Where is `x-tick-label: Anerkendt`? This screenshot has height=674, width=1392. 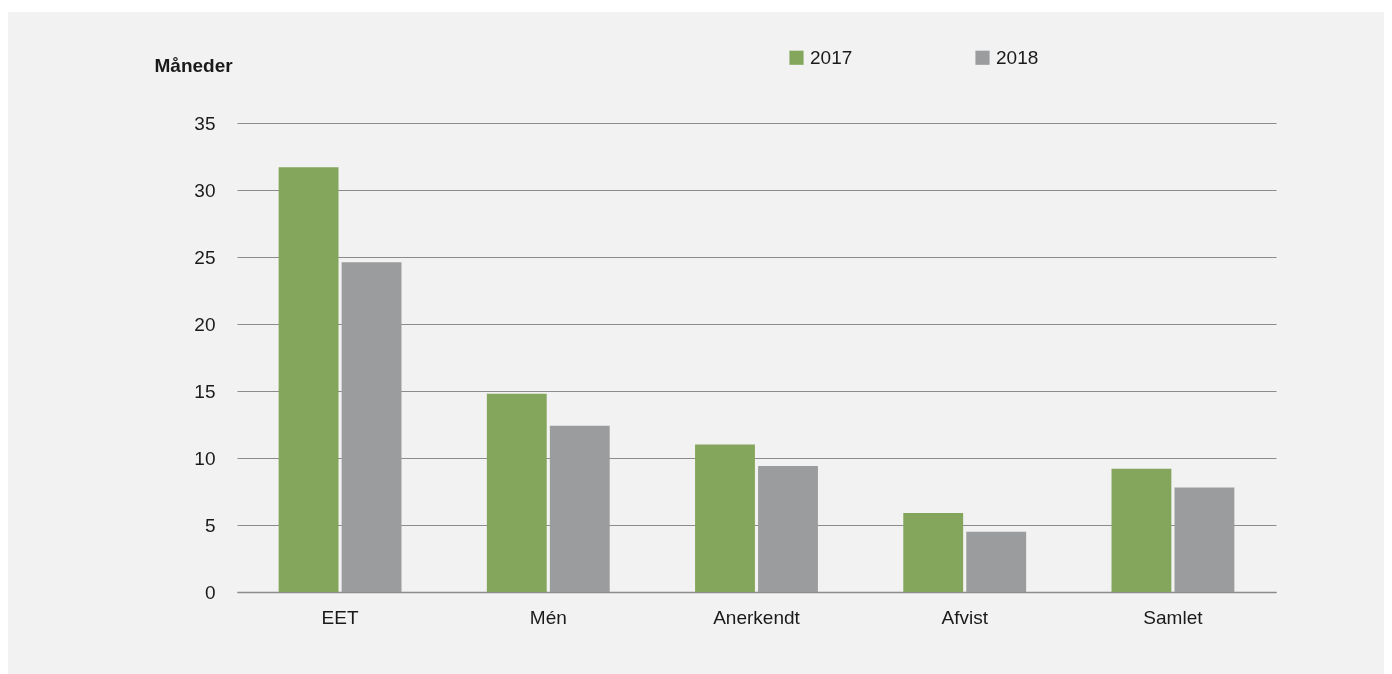 x-tick-label: Anerkendt is located at coordinates (757, 617).